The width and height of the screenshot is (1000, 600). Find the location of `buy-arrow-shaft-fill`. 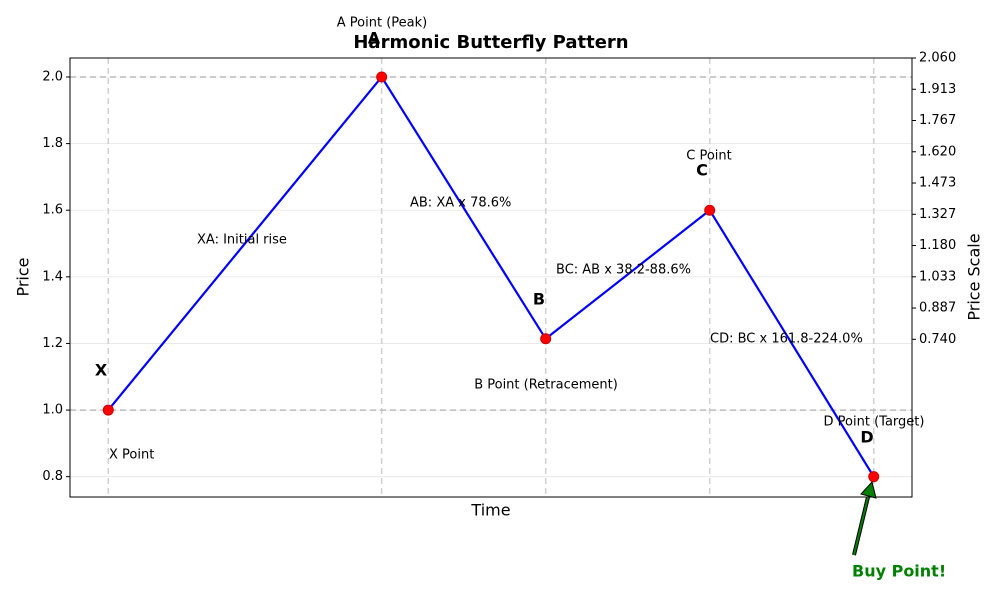

buy-arrow-shaft-fill is located at coordinates (861, 526).